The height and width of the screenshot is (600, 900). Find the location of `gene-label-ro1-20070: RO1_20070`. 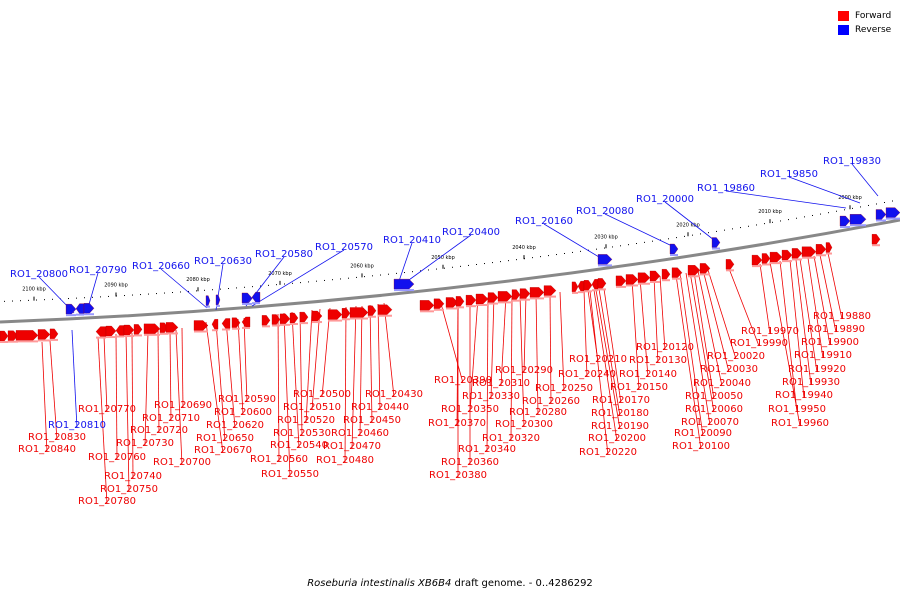

gene-label-ro1-20070: RO1_20070 is located at coordinates (710, 422).